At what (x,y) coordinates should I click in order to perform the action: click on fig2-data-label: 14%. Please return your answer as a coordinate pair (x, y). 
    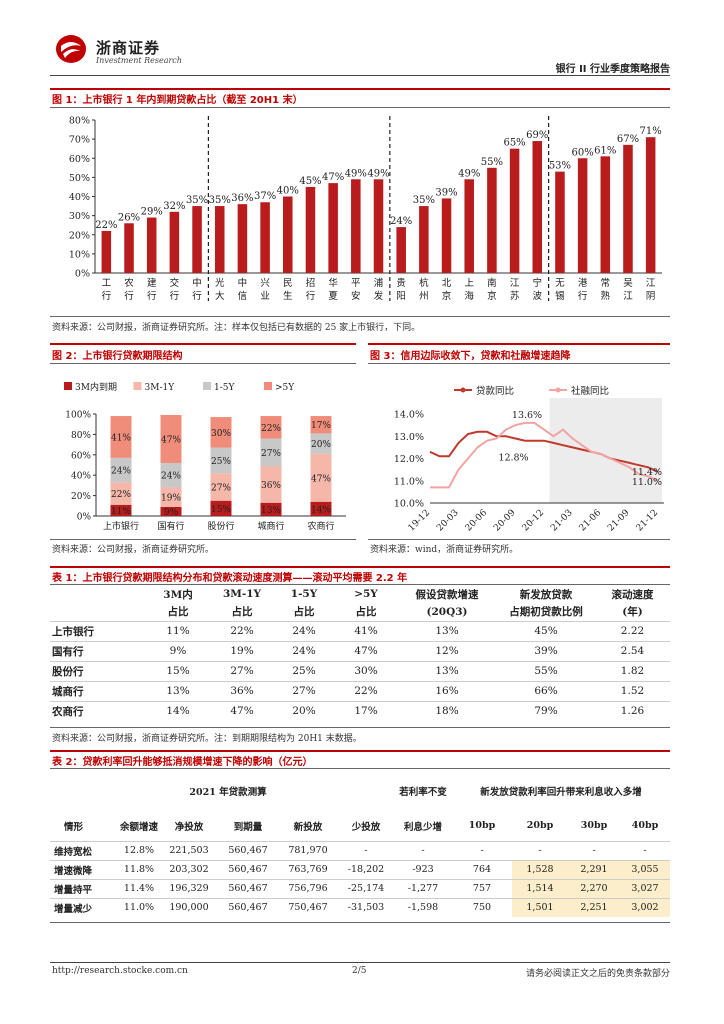
    Looking at the image, I should click on (321, 510).